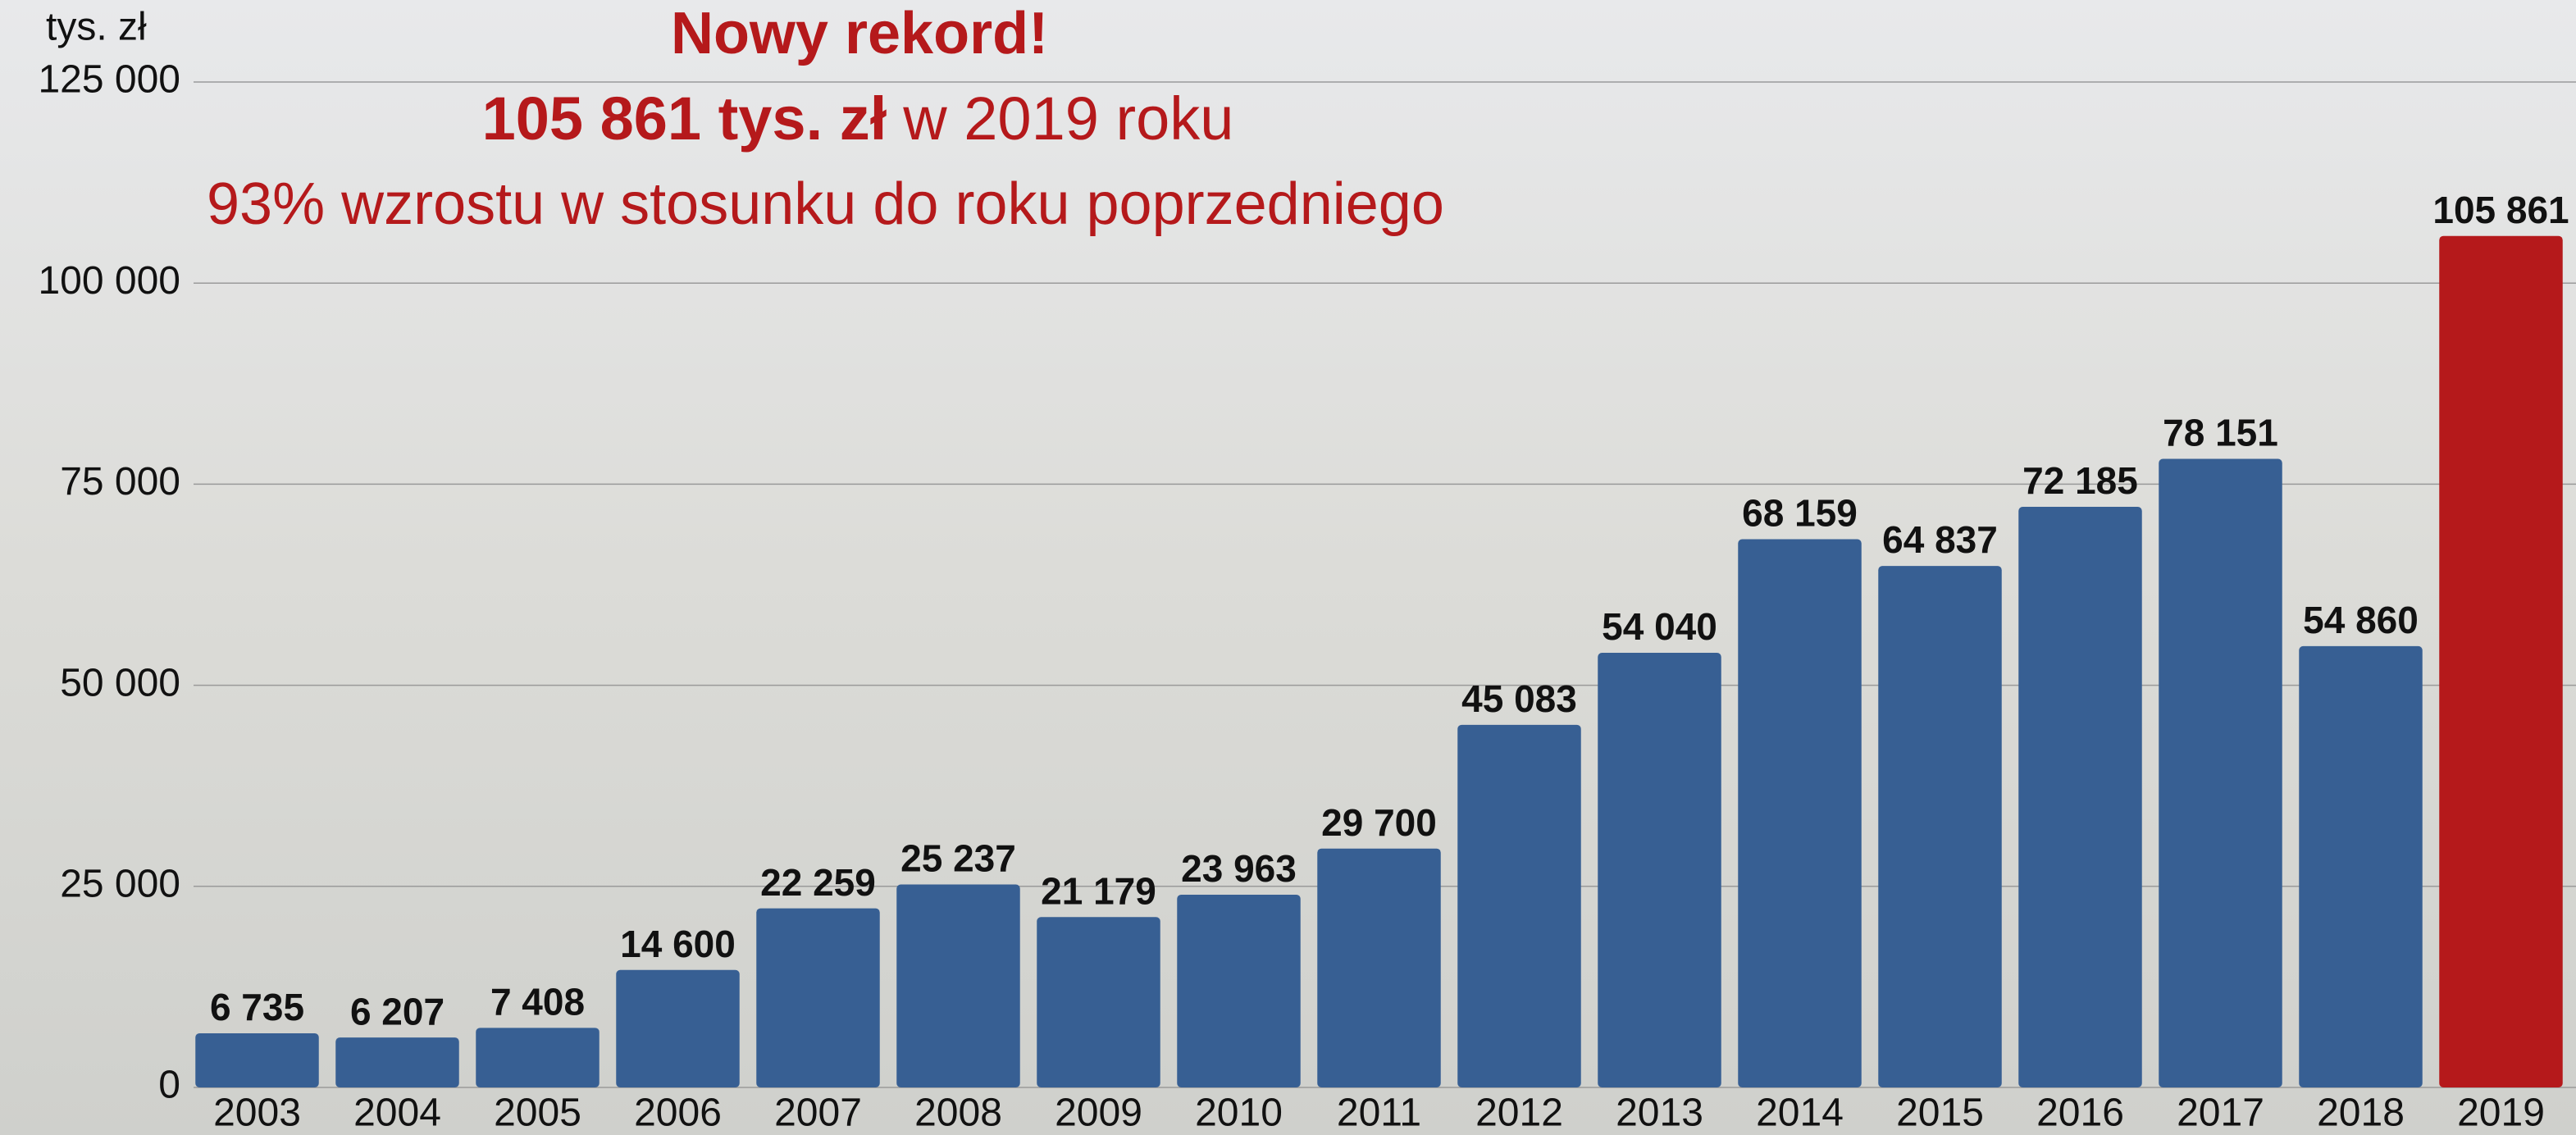 This screenshot has height=1135, width=2576. Describe the element at coordinates (1800, 513) in the screenshot. I see `value-label: 68 159` at that location.